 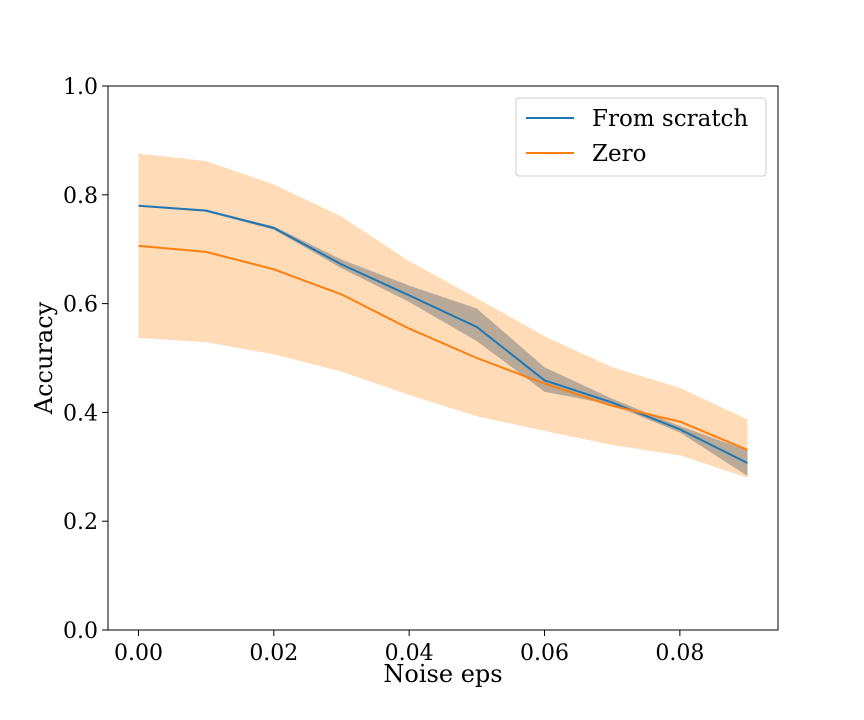 I want to click on y-axis-label: Accuracy, so click(x=44, y=358).